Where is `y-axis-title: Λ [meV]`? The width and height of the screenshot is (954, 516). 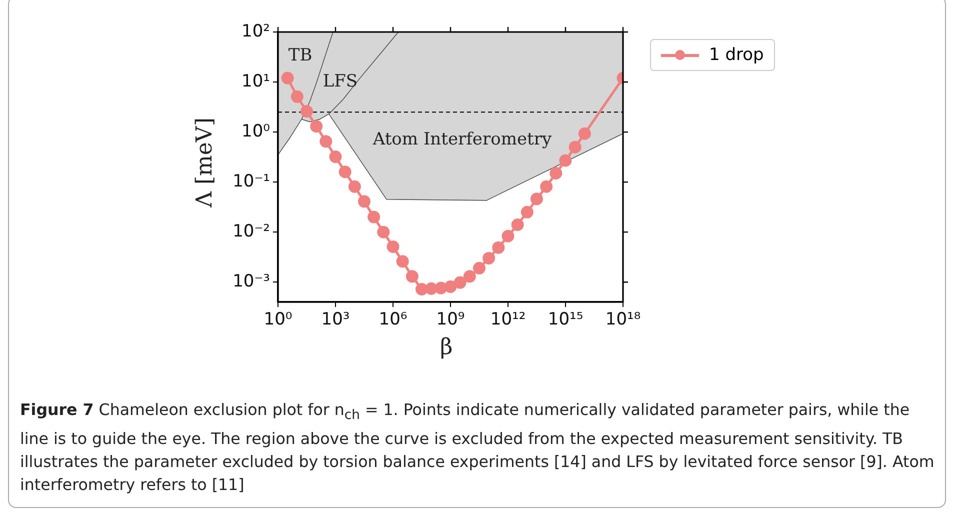
y-axis-title: Λ [meV] is located at coordinates (205, 163).